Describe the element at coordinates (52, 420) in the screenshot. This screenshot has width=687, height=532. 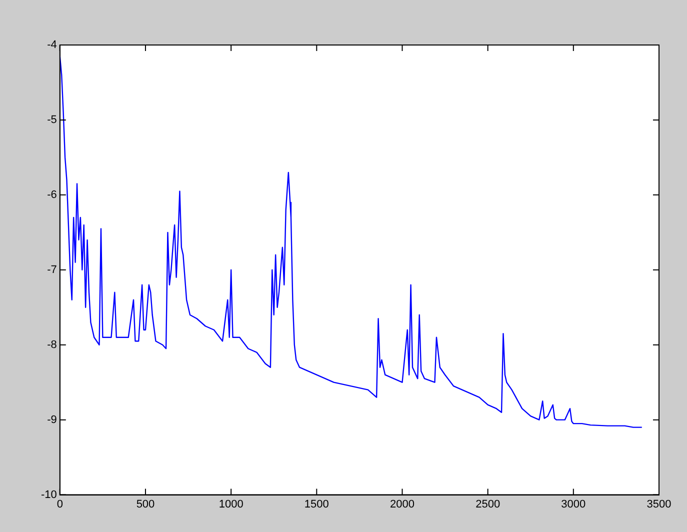
I see `y-tick-label: -9` at that location.